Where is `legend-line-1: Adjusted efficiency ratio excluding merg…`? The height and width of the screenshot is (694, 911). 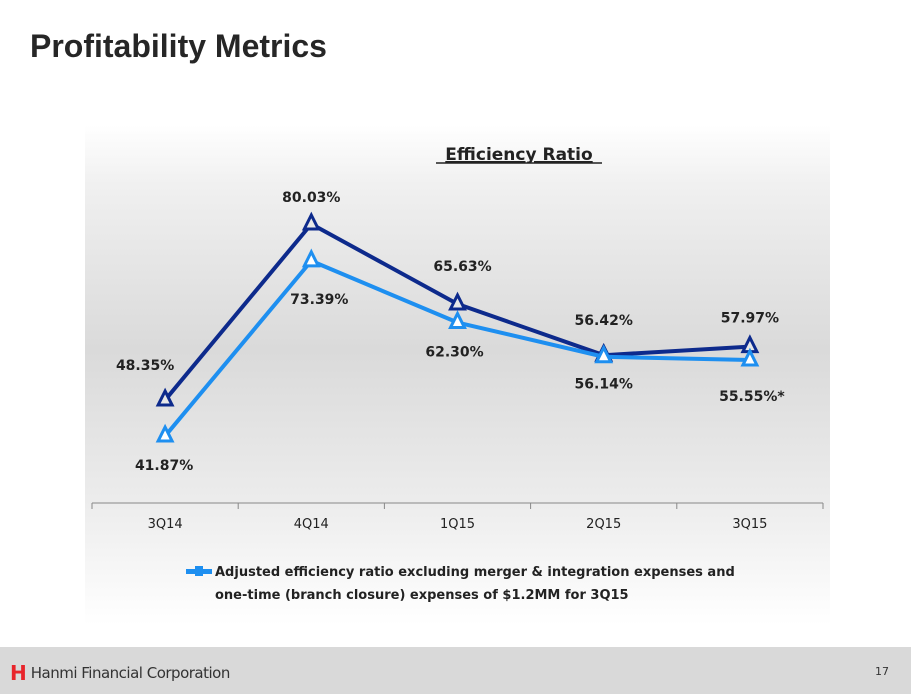
legend-line-1: Adjusted efficiency ratio excluding merg… is located at coordinates (475, 572).